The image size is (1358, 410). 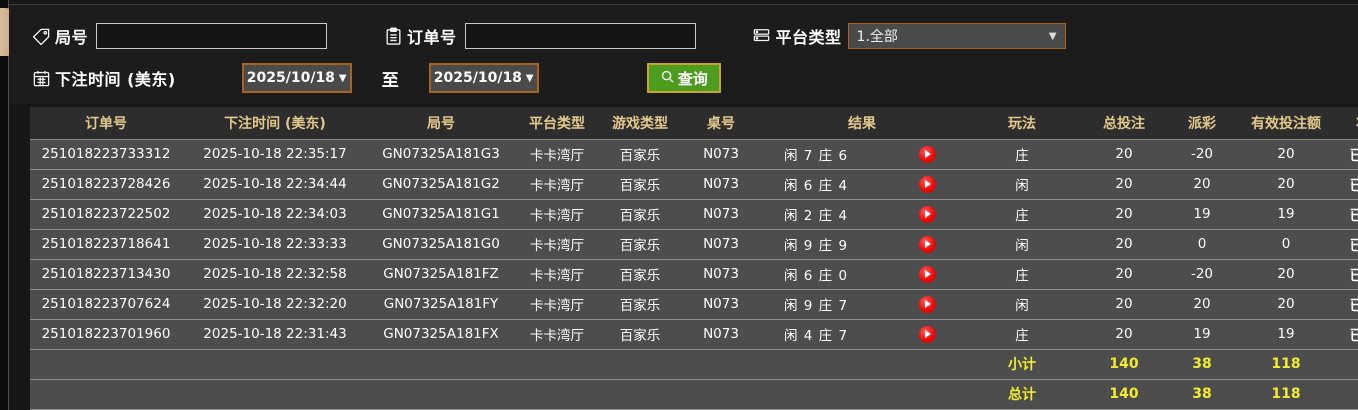 I want to click on subtotal-label: 小计, so click(x=1022, y=364).